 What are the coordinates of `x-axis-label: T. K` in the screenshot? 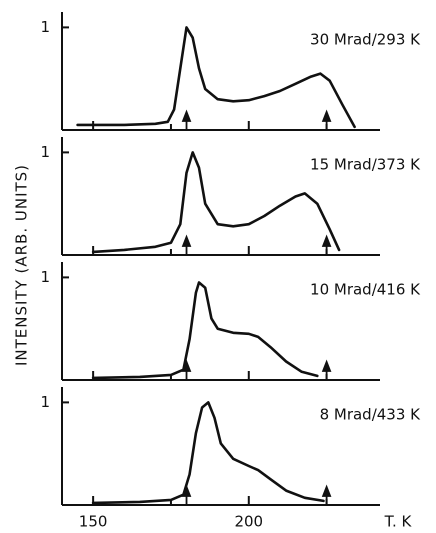 It's located at (398, 522).